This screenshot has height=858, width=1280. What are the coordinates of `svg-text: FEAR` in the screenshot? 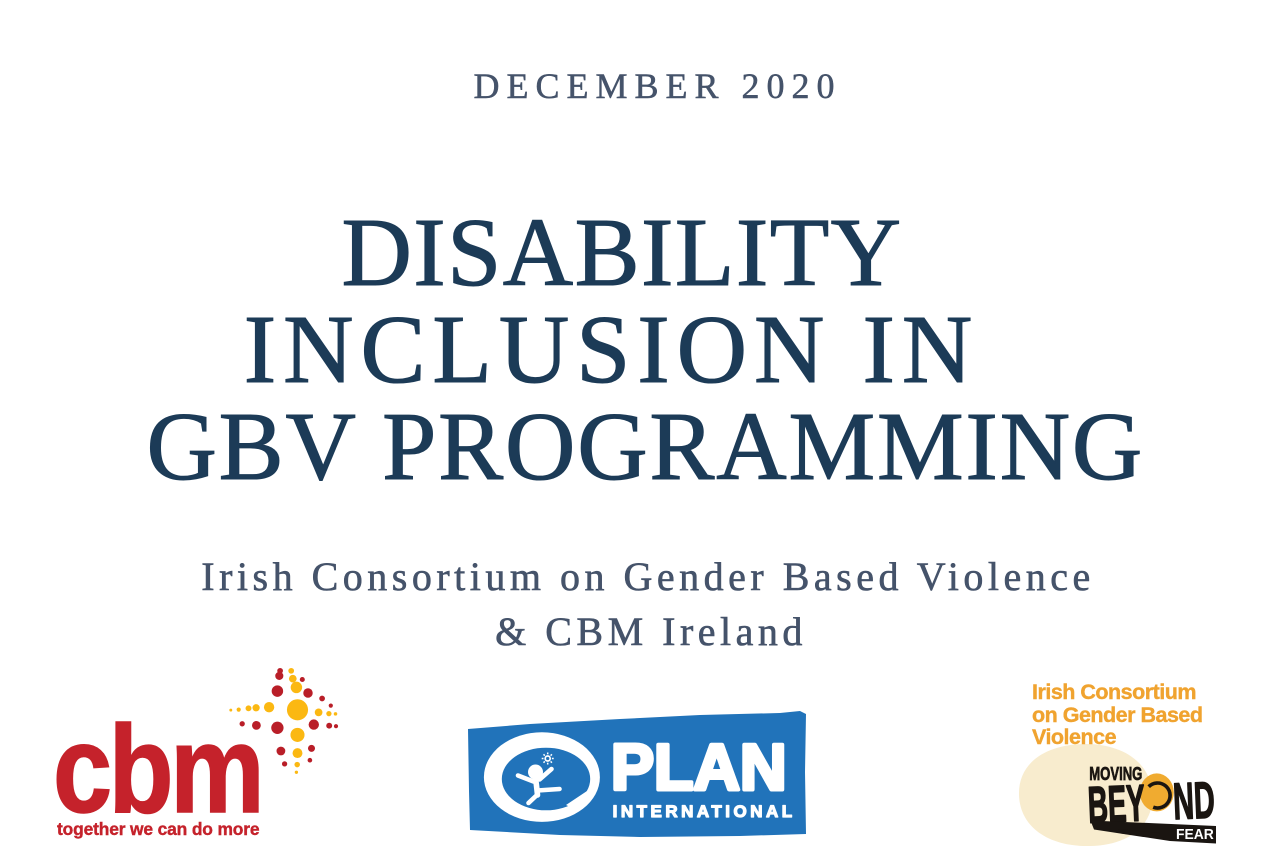 It's located at (1195, 835).